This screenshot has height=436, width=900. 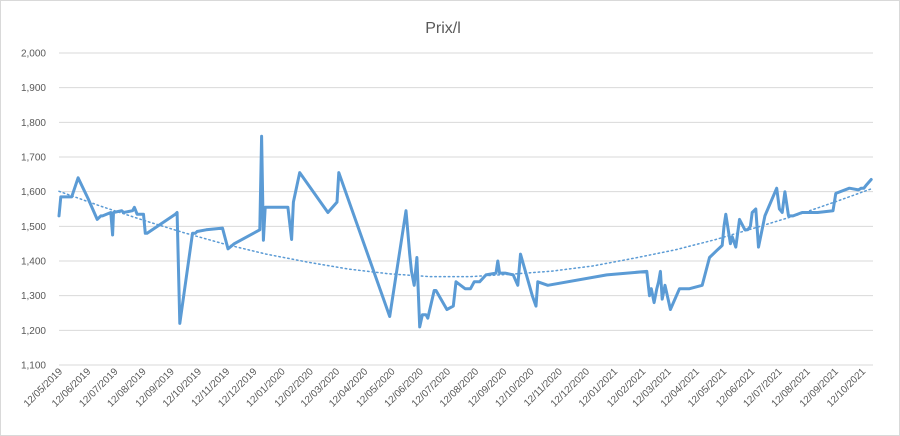 I want to click on y-tick-label: 1,600, so click(x=33, y=192).